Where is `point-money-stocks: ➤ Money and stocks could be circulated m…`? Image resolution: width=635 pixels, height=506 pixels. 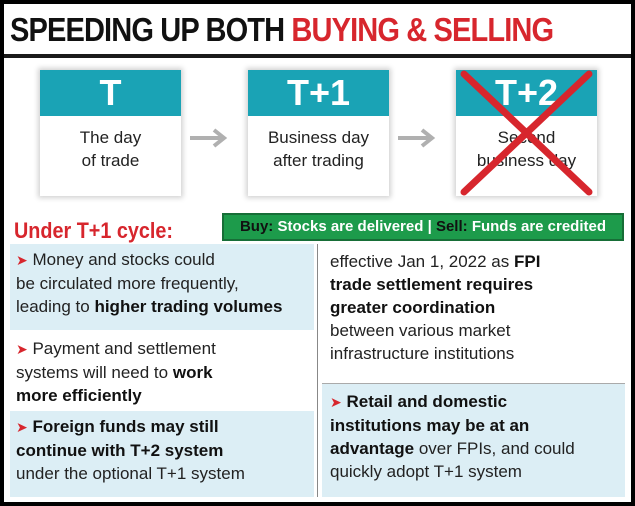
point-money-stocks: ➤ Money and stocks could be circulated m… is located at coordinates (162, 287).